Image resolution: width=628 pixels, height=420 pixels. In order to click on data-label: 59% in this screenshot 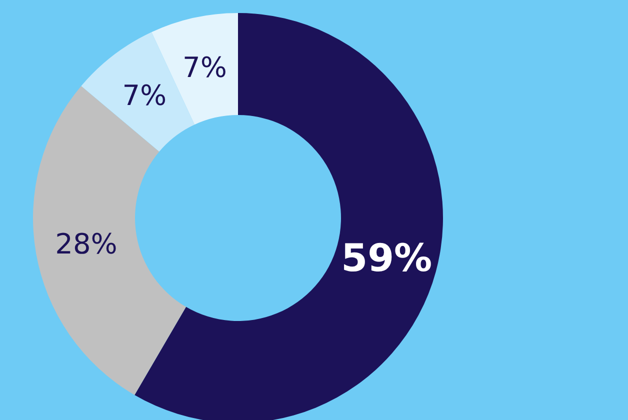, I will do `click(386, 258)`.